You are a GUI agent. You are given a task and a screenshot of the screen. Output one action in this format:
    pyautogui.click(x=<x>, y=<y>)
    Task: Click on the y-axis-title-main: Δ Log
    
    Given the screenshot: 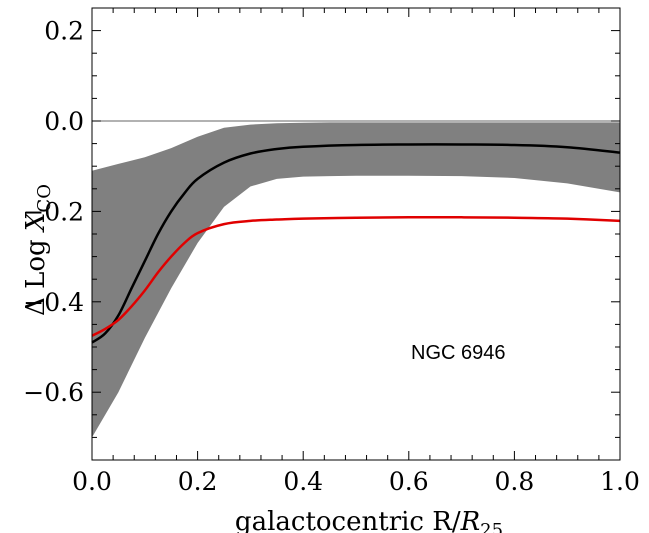 What is the action you would take?
    pyautogui.click(x=36, y=273)
    